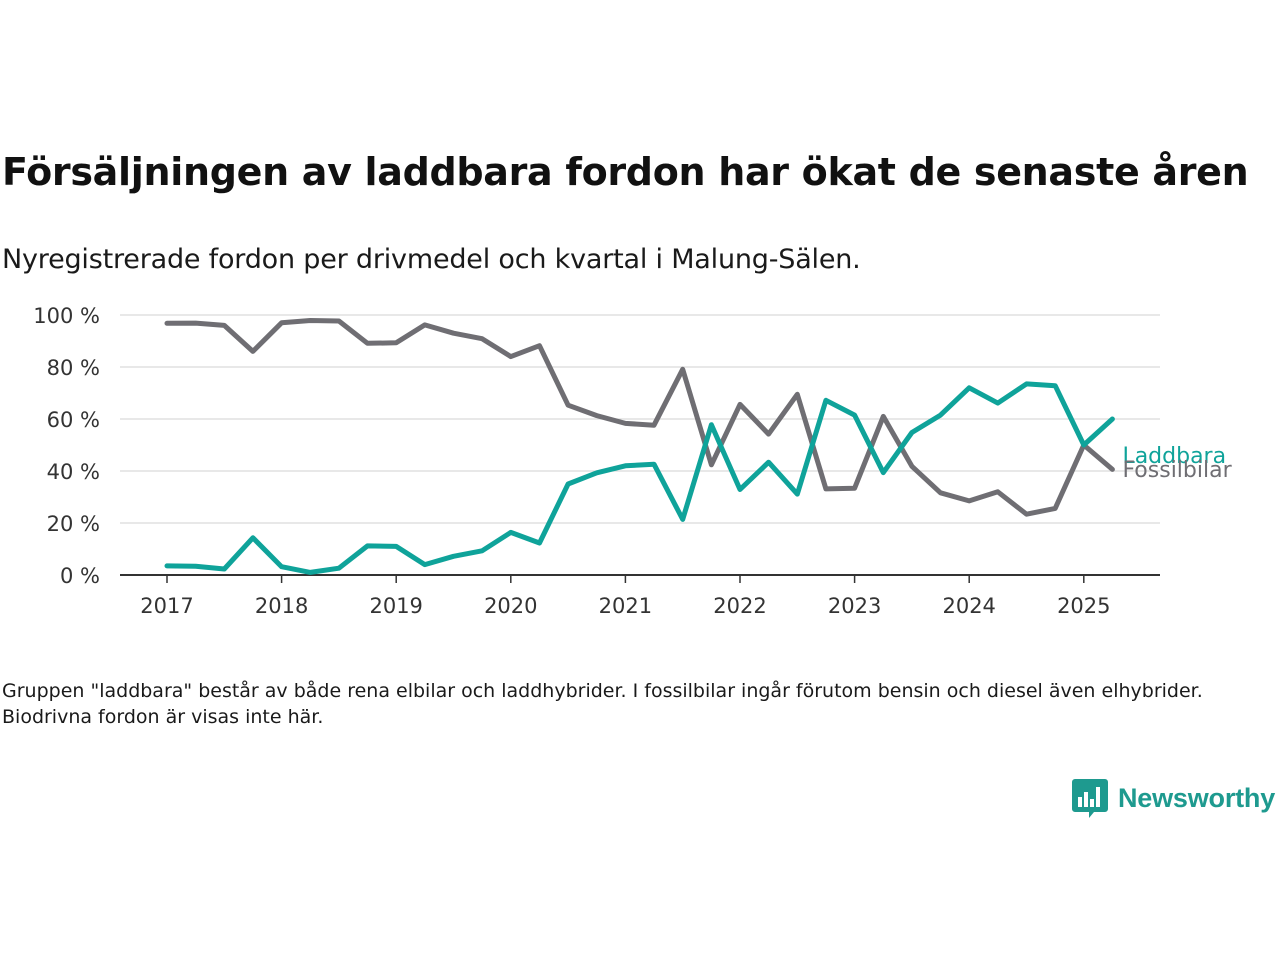  Describe the element at coordinates (854, 606) in the screenshot. I see `x-tick-label: 2023` at that location.